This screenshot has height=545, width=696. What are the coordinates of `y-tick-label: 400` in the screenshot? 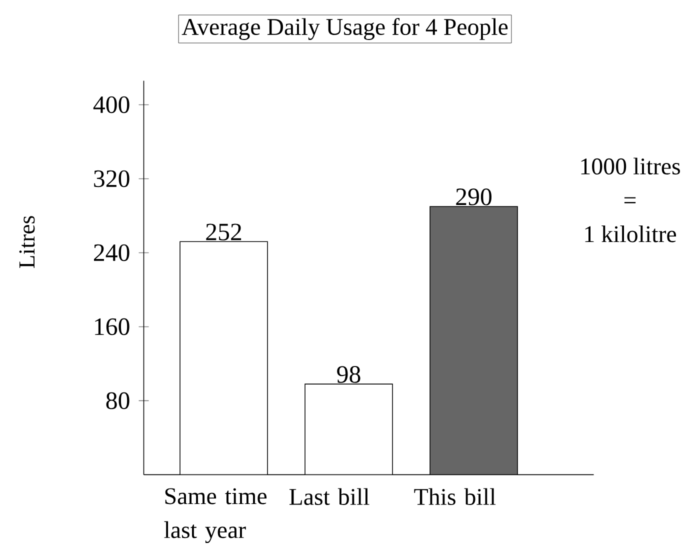 It's located at (111, 105).